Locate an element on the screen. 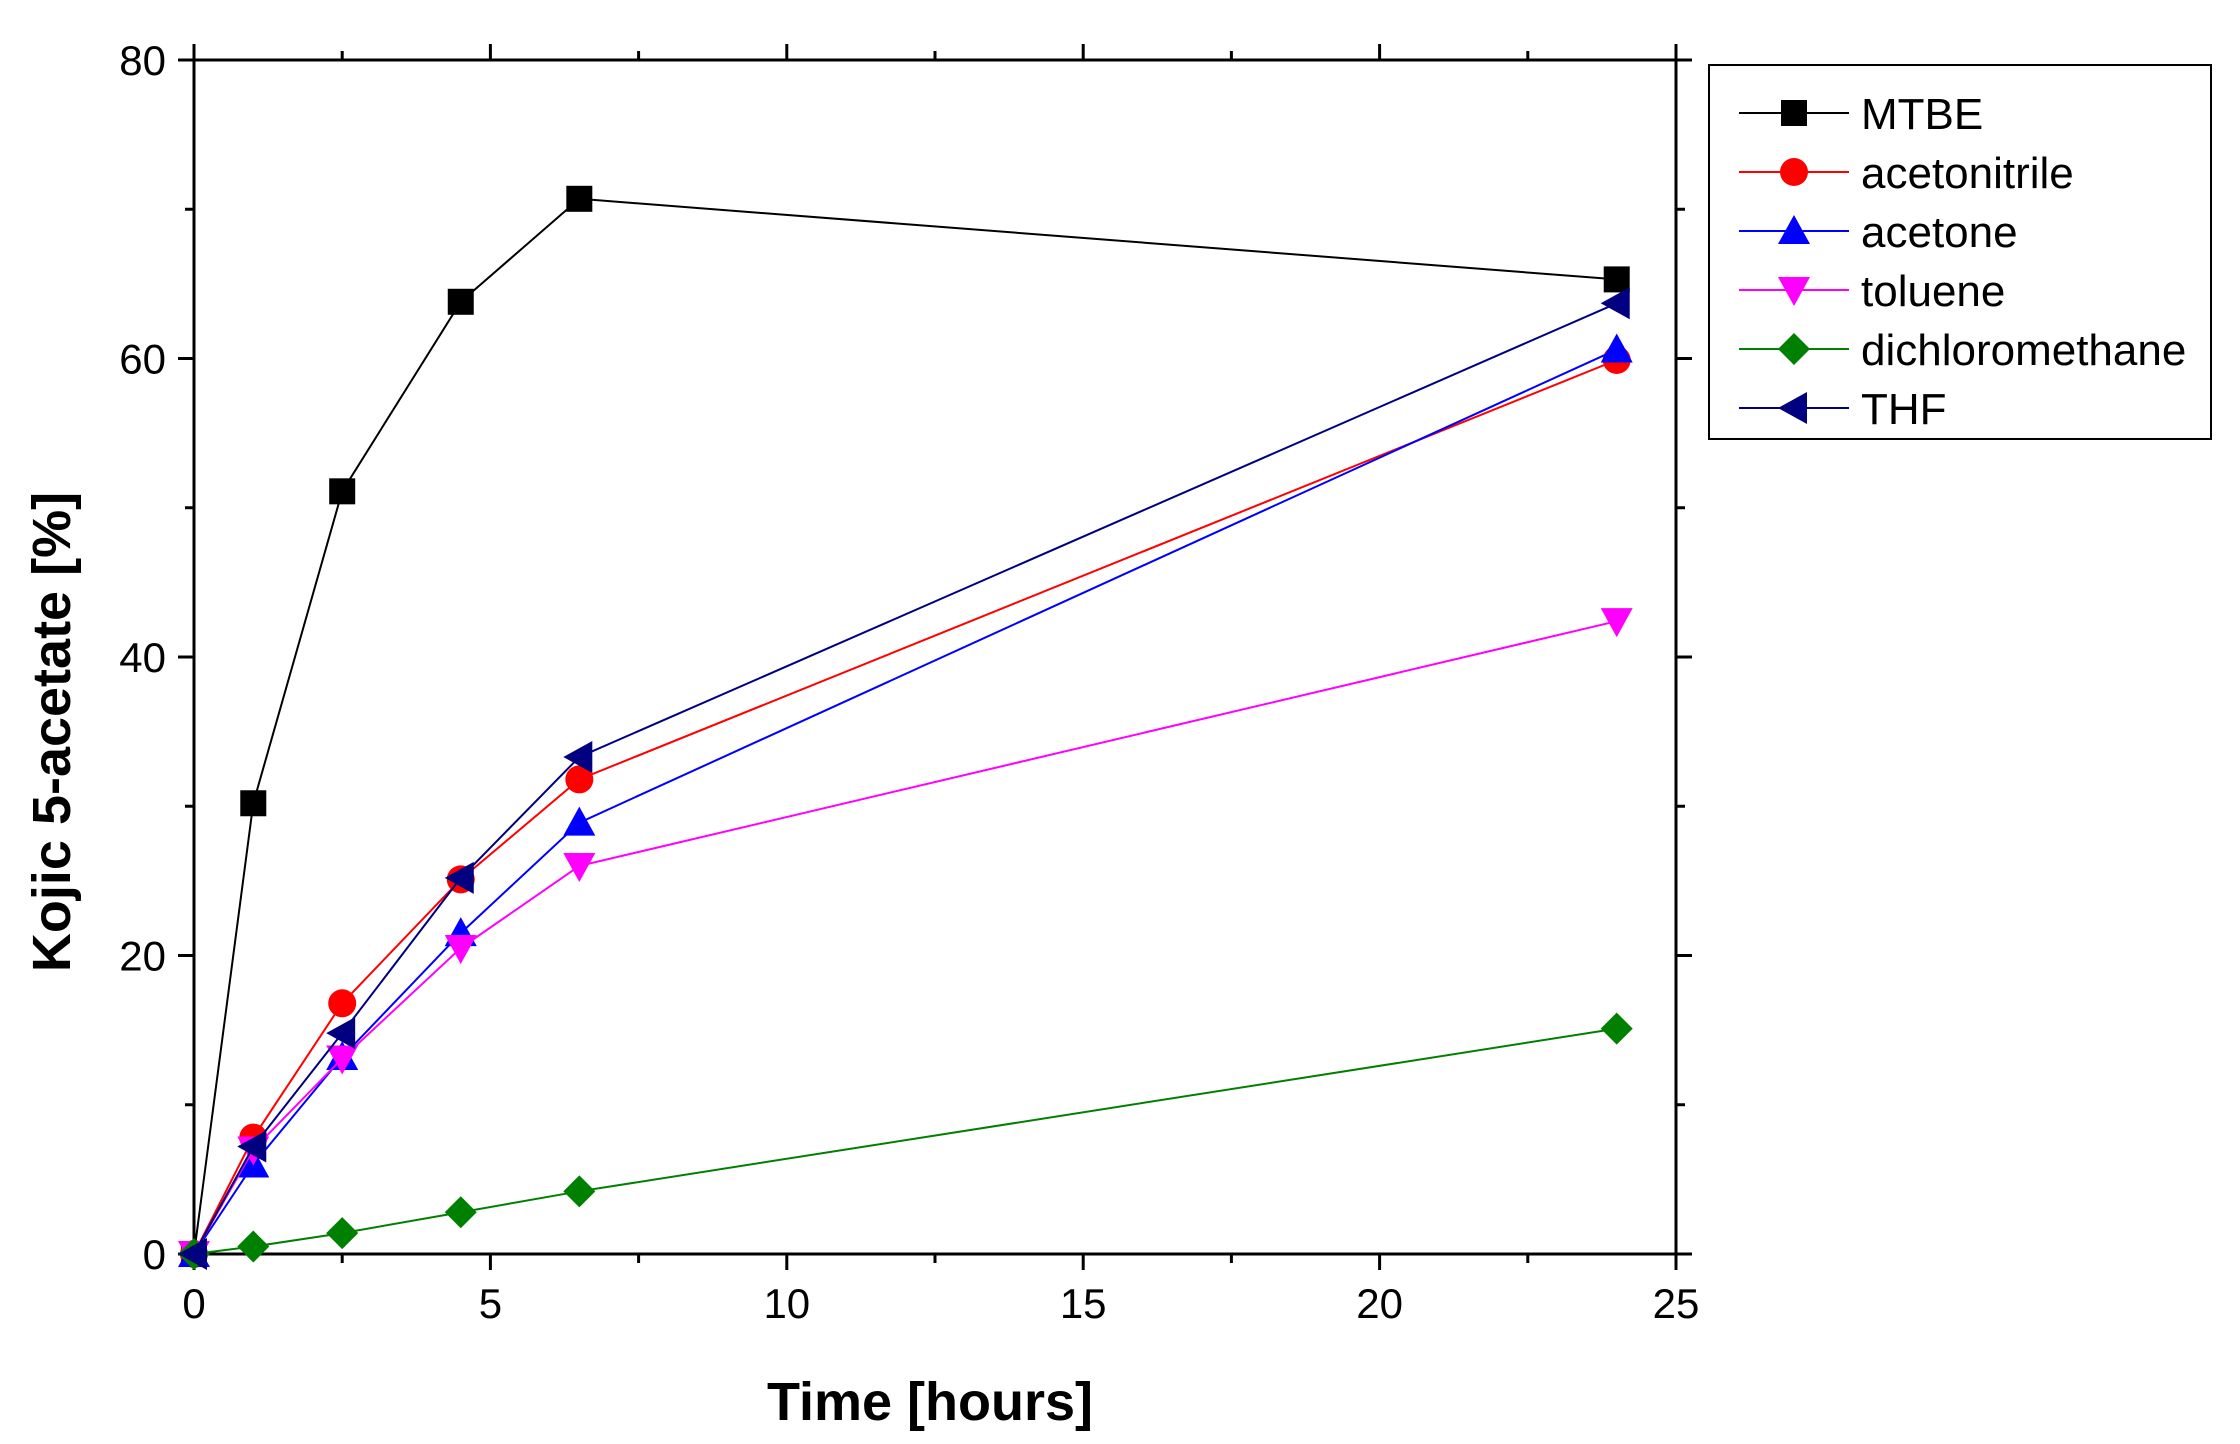  y-tick-label: 0 is located at coordinates (154, 1254).